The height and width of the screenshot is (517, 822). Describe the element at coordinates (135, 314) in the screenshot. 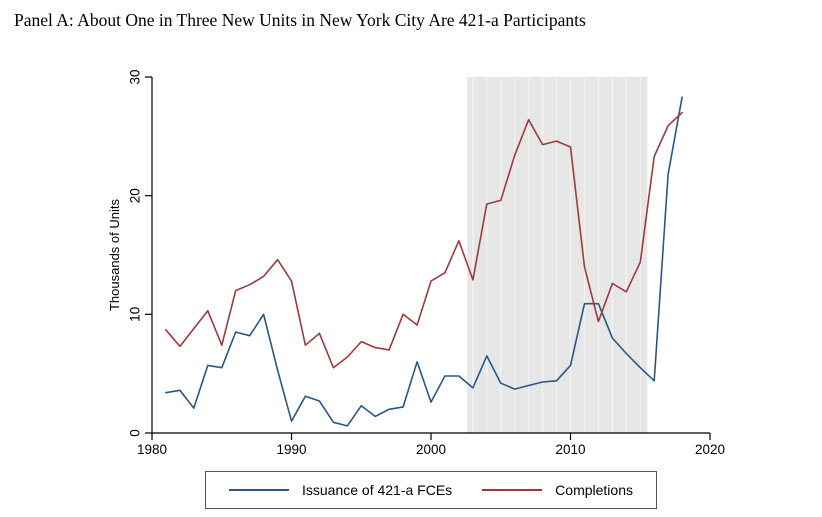

I see `y-tick-label: 10` at that location.